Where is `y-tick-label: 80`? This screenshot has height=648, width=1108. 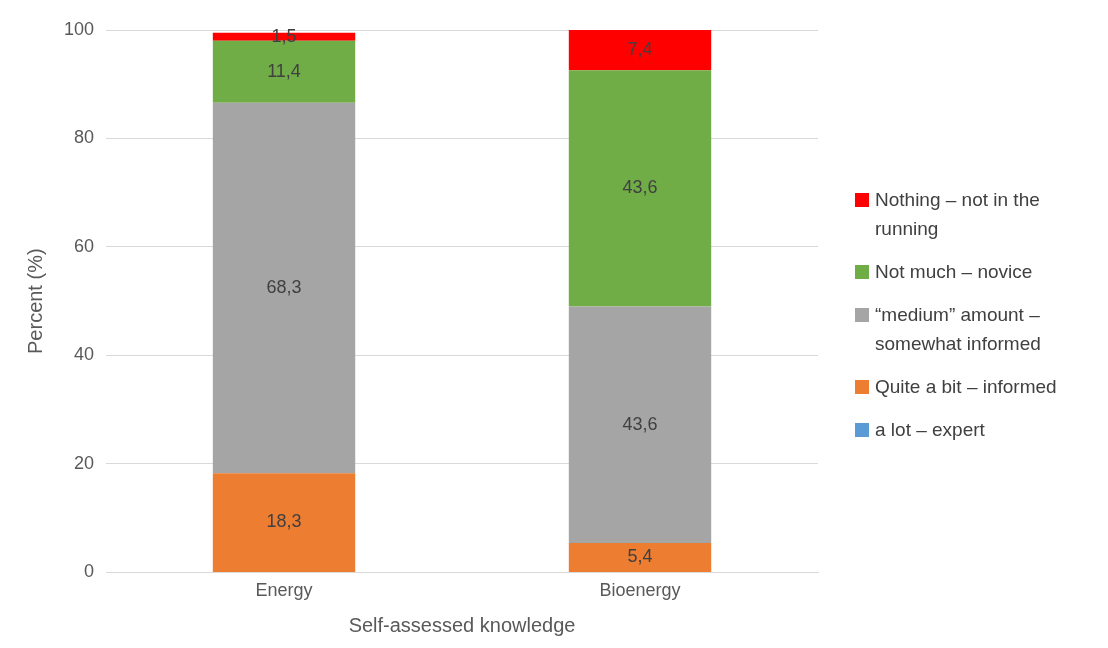 y-tick-label: 80 is located at coordinates (84, 137).